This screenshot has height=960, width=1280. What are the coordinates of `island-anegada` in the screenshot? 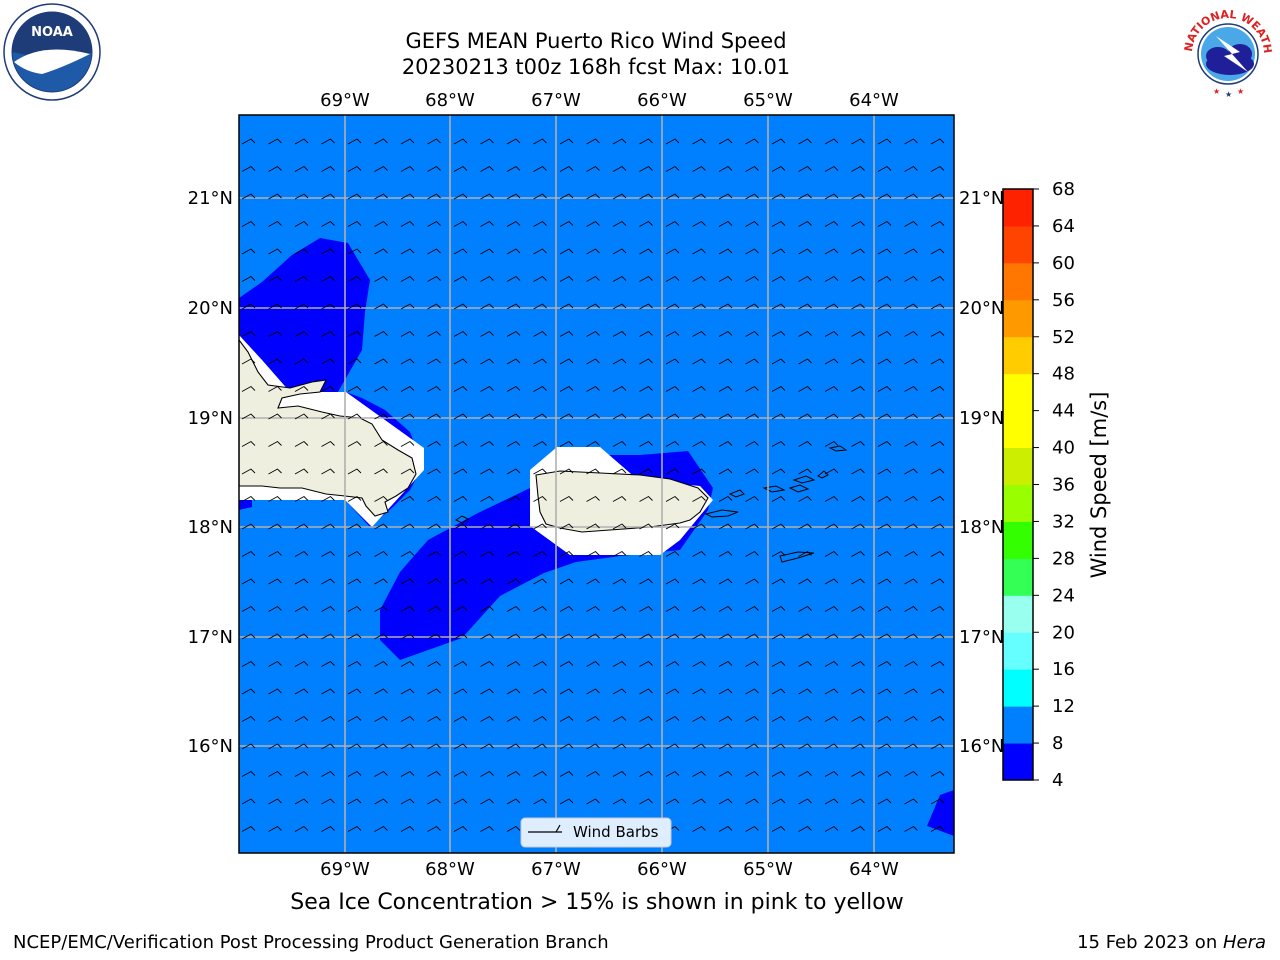 It's located at (838, 448).